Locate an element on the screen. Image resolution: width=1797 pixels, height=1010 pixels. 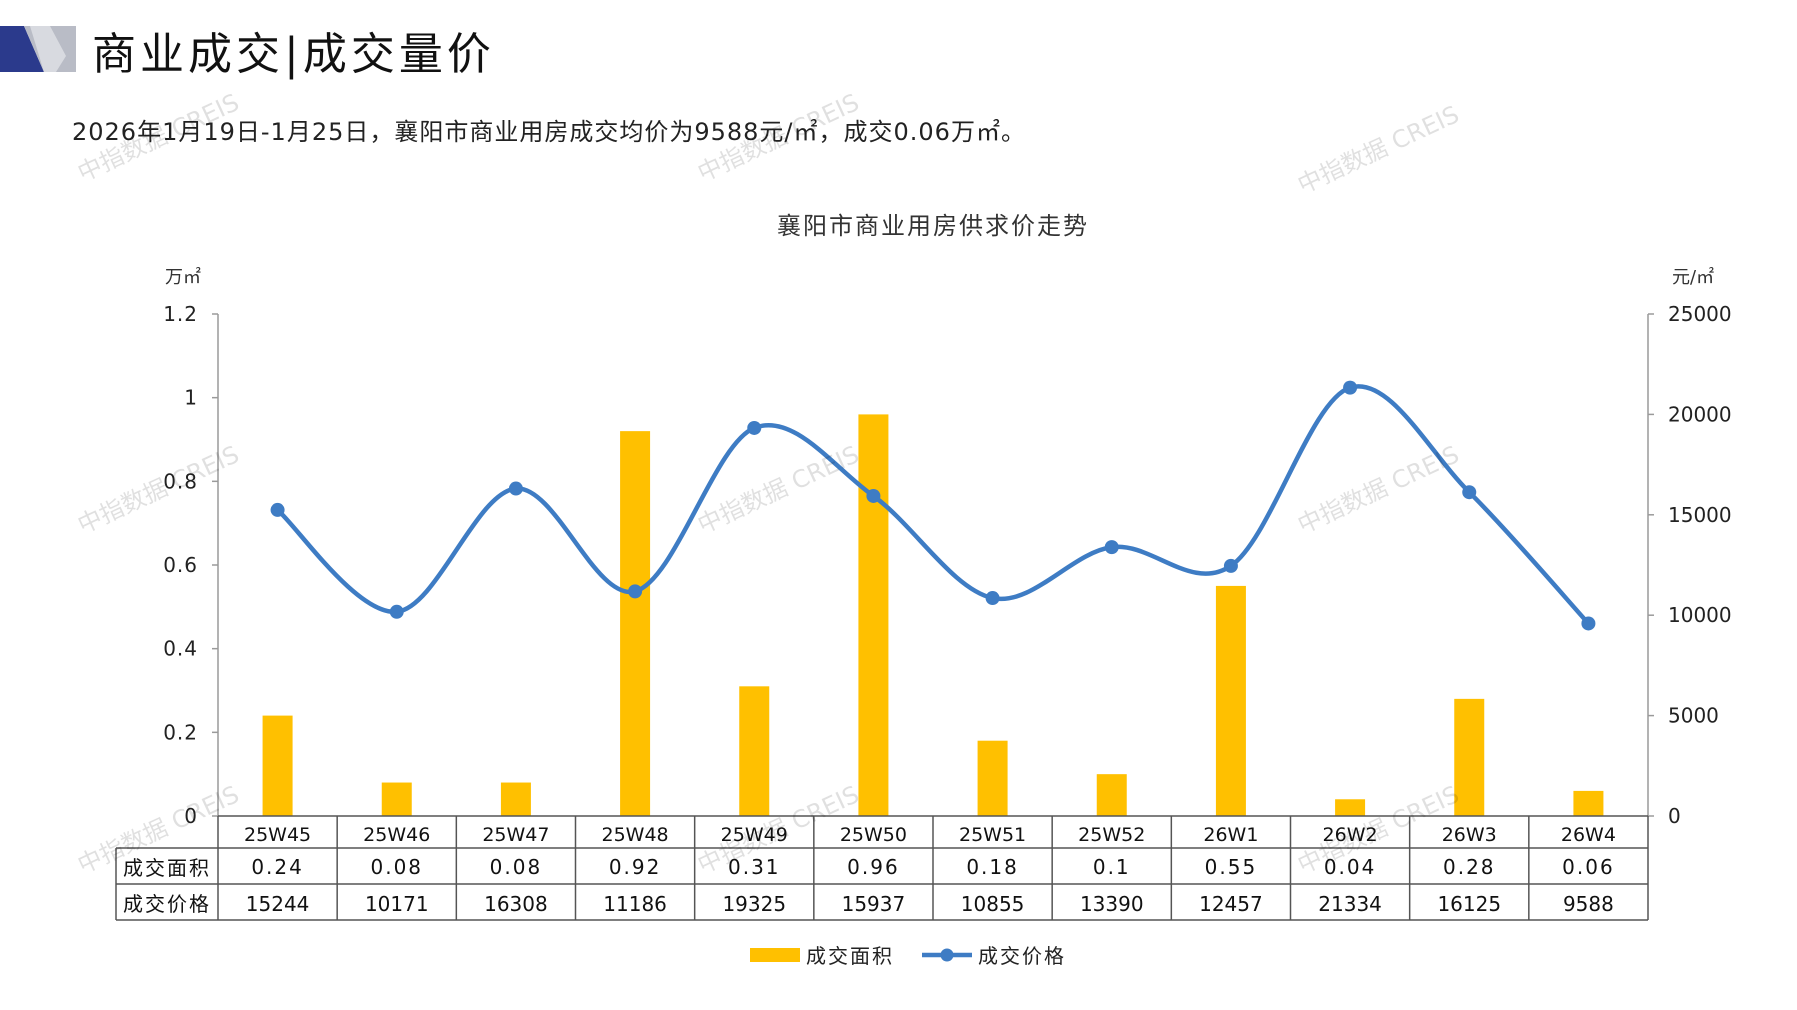
table-area-value: 0.96 is located at coordinates (873, 867).